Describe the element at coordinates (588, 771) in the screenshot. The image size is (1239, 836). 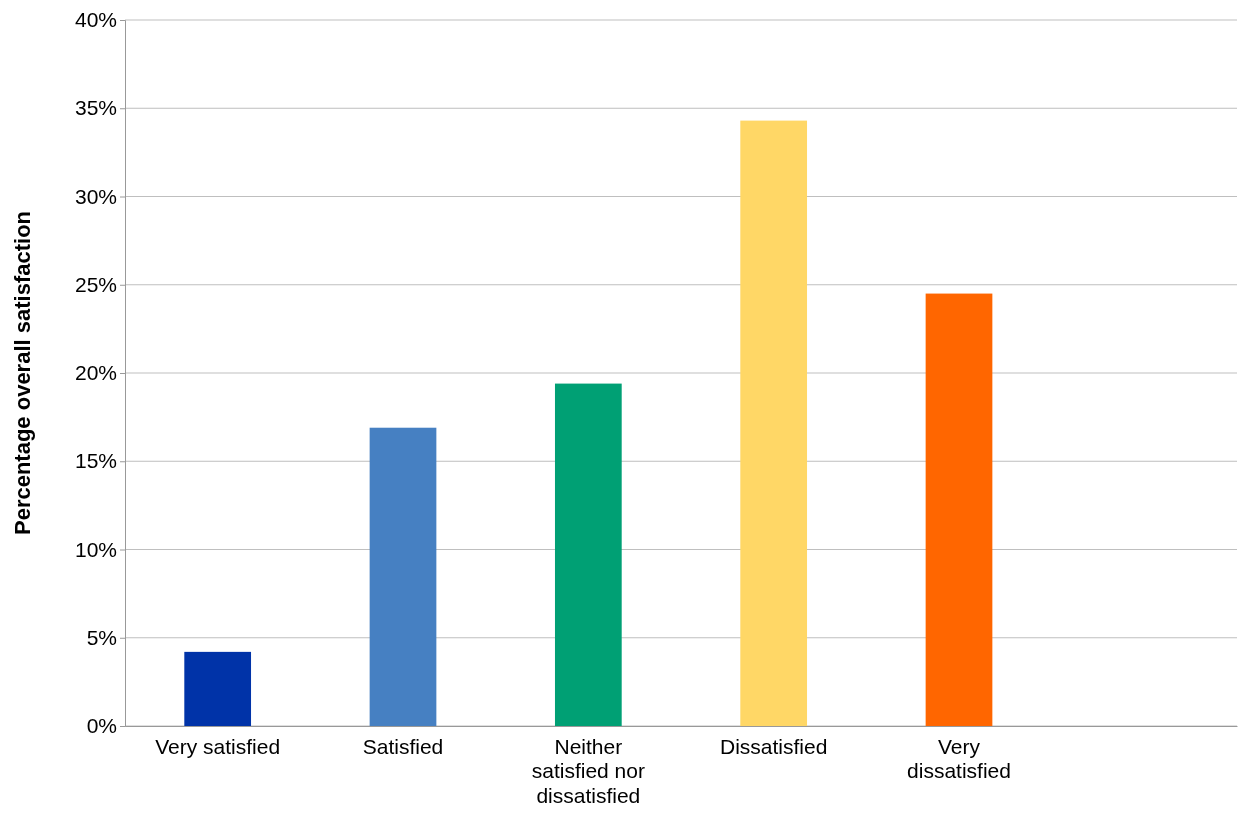
I see `x-tick-label: Neither satisfied nor dissatisfied` at that location.